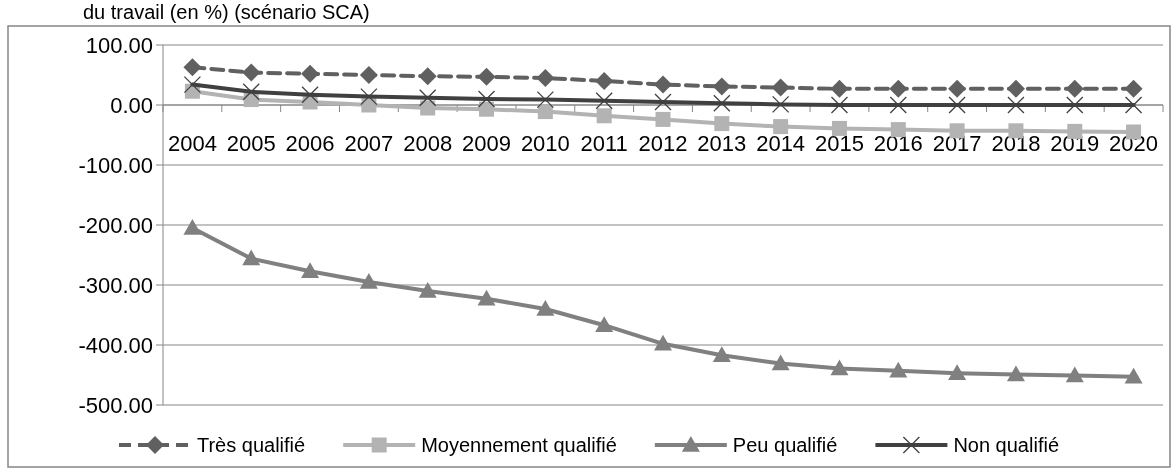 The width and height of the screenshot is (1172, 469). What do you see at coordinates (310, 143) in the screenshot?
I see `x-tick-label: 2006` at bounding box center [310, 143].